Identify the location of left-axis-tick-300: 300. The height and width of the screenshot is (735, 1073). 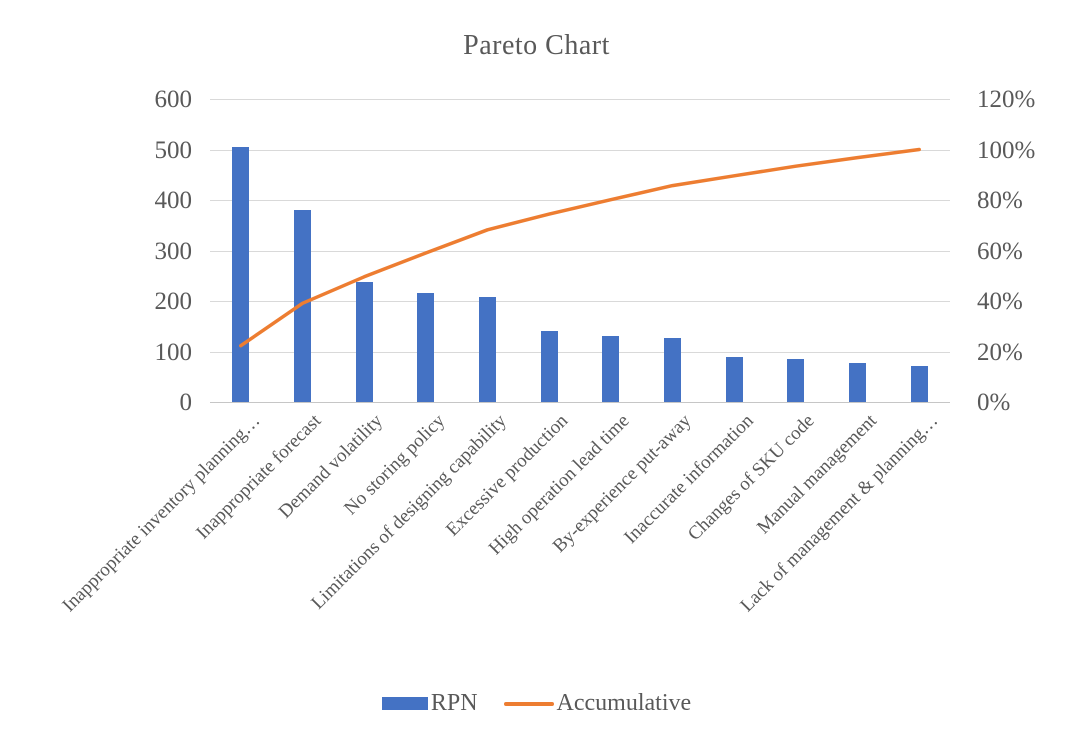
(173, 251).